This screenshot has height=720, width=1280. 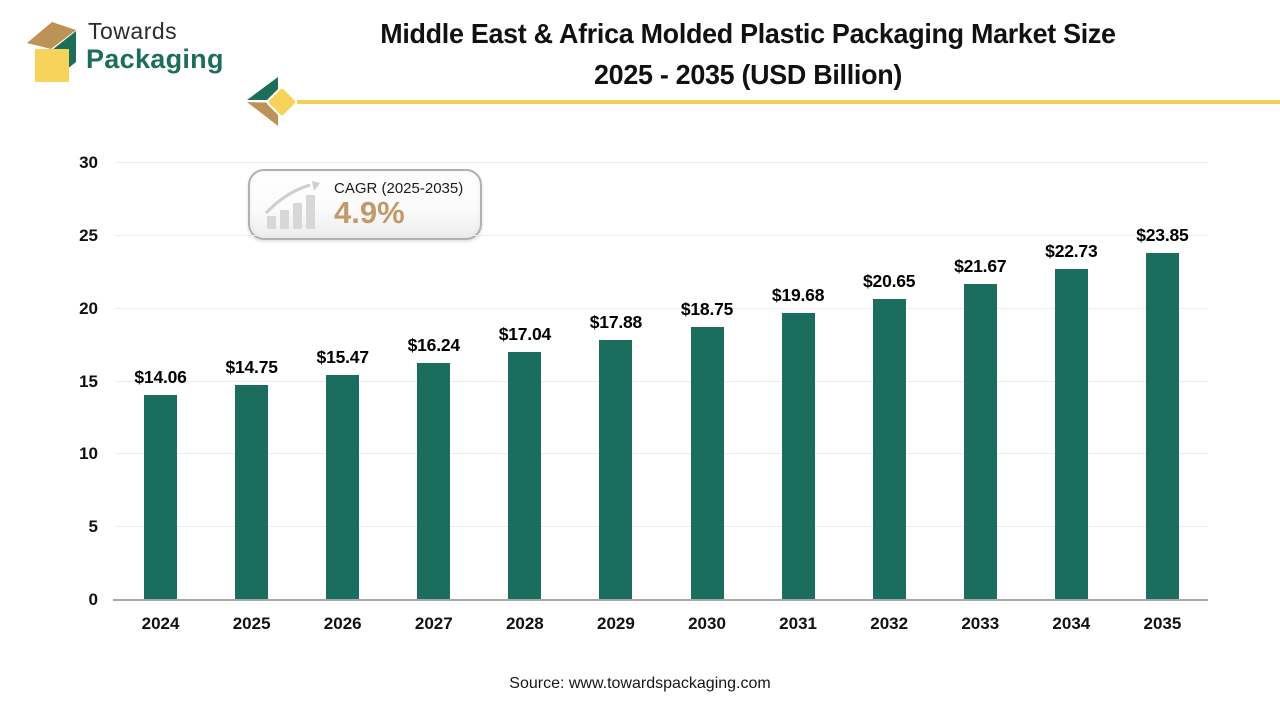 I want to click on bar-column: $17.04, so click(x=524, y=381).